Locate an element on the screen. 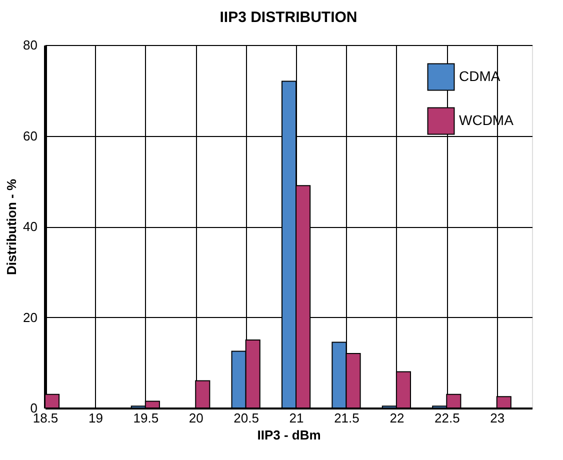  x-tick-label: 19.5 is located at coordinates (146, 418).